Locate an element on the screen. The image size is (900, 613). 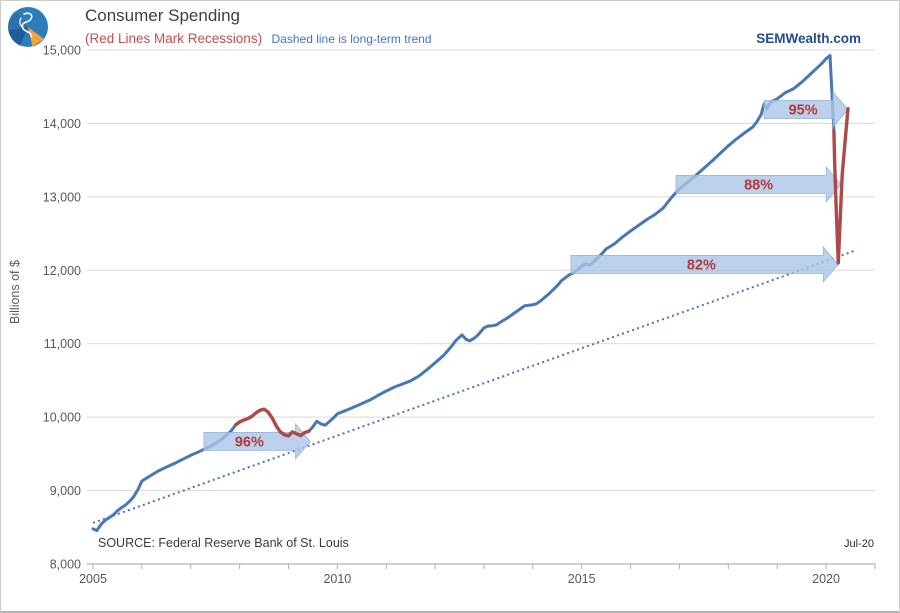
sem-logo is located at coordinates (28, 27).